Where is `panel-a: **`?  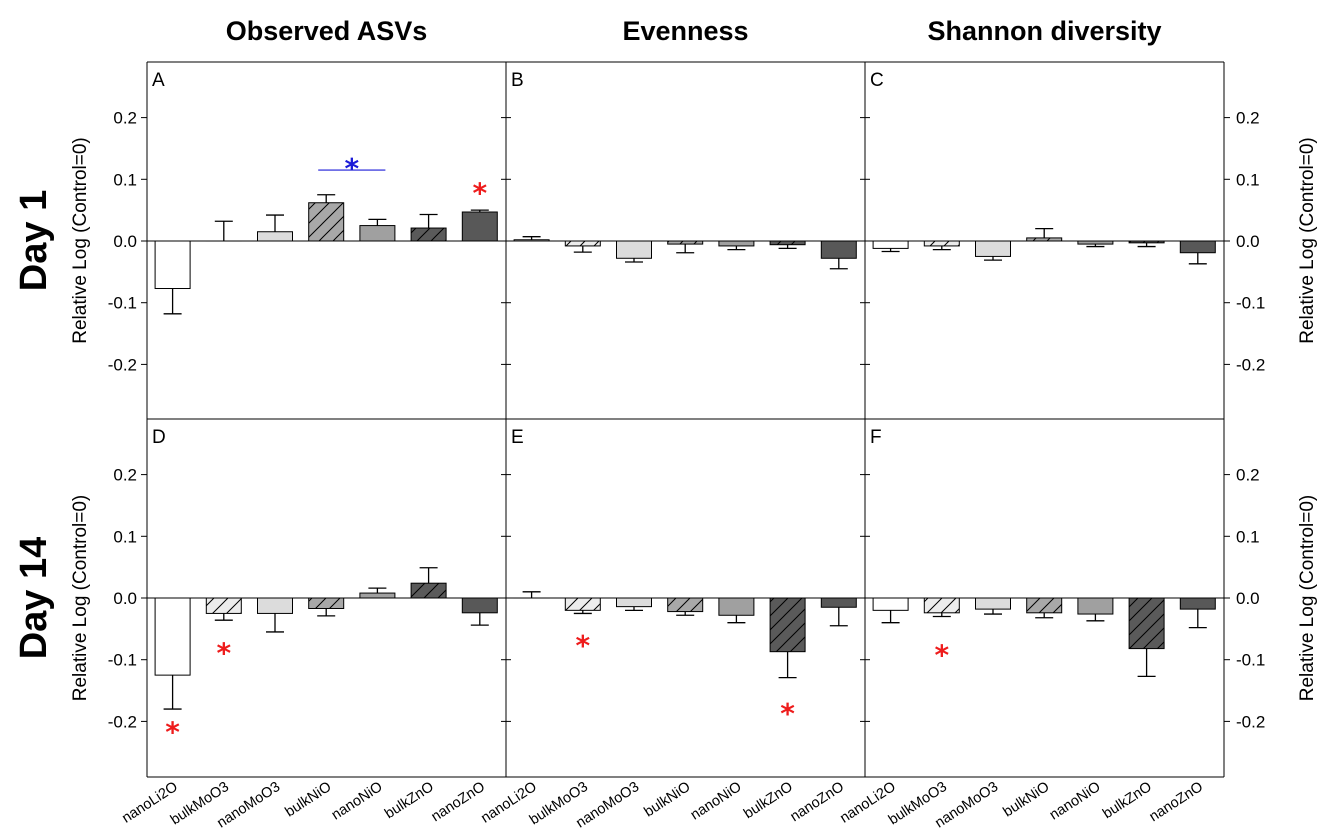
panel-a: ** is located at coordinates (326, 233).